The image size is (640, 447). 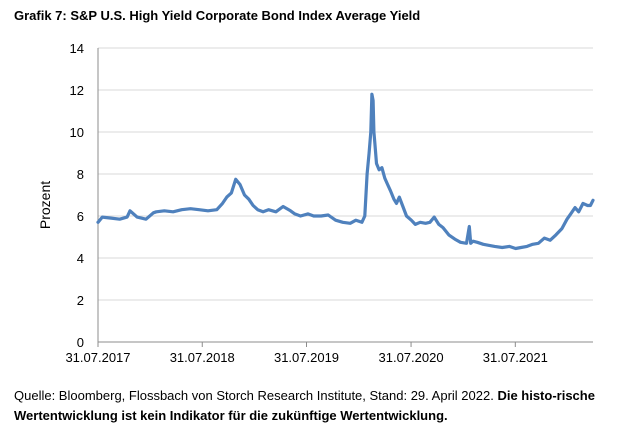 I want to click on x-tick-label: 31.07.2018, so click(x=202, y=357).